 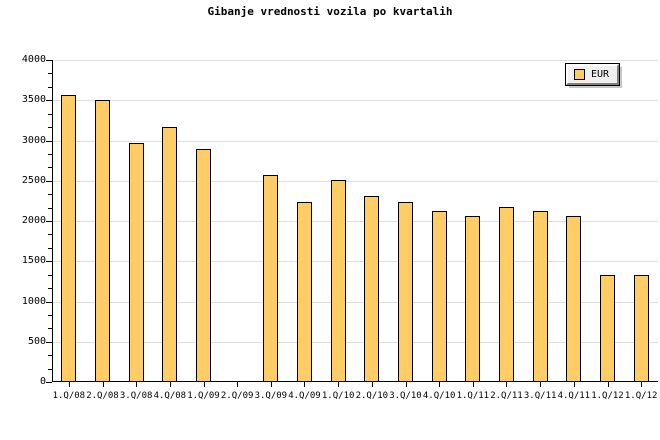 What do you see at coordinates (237, 396) in the screenshot?
I see `x-axis-label: 2.Q/09` at bounding box center [237, 396].